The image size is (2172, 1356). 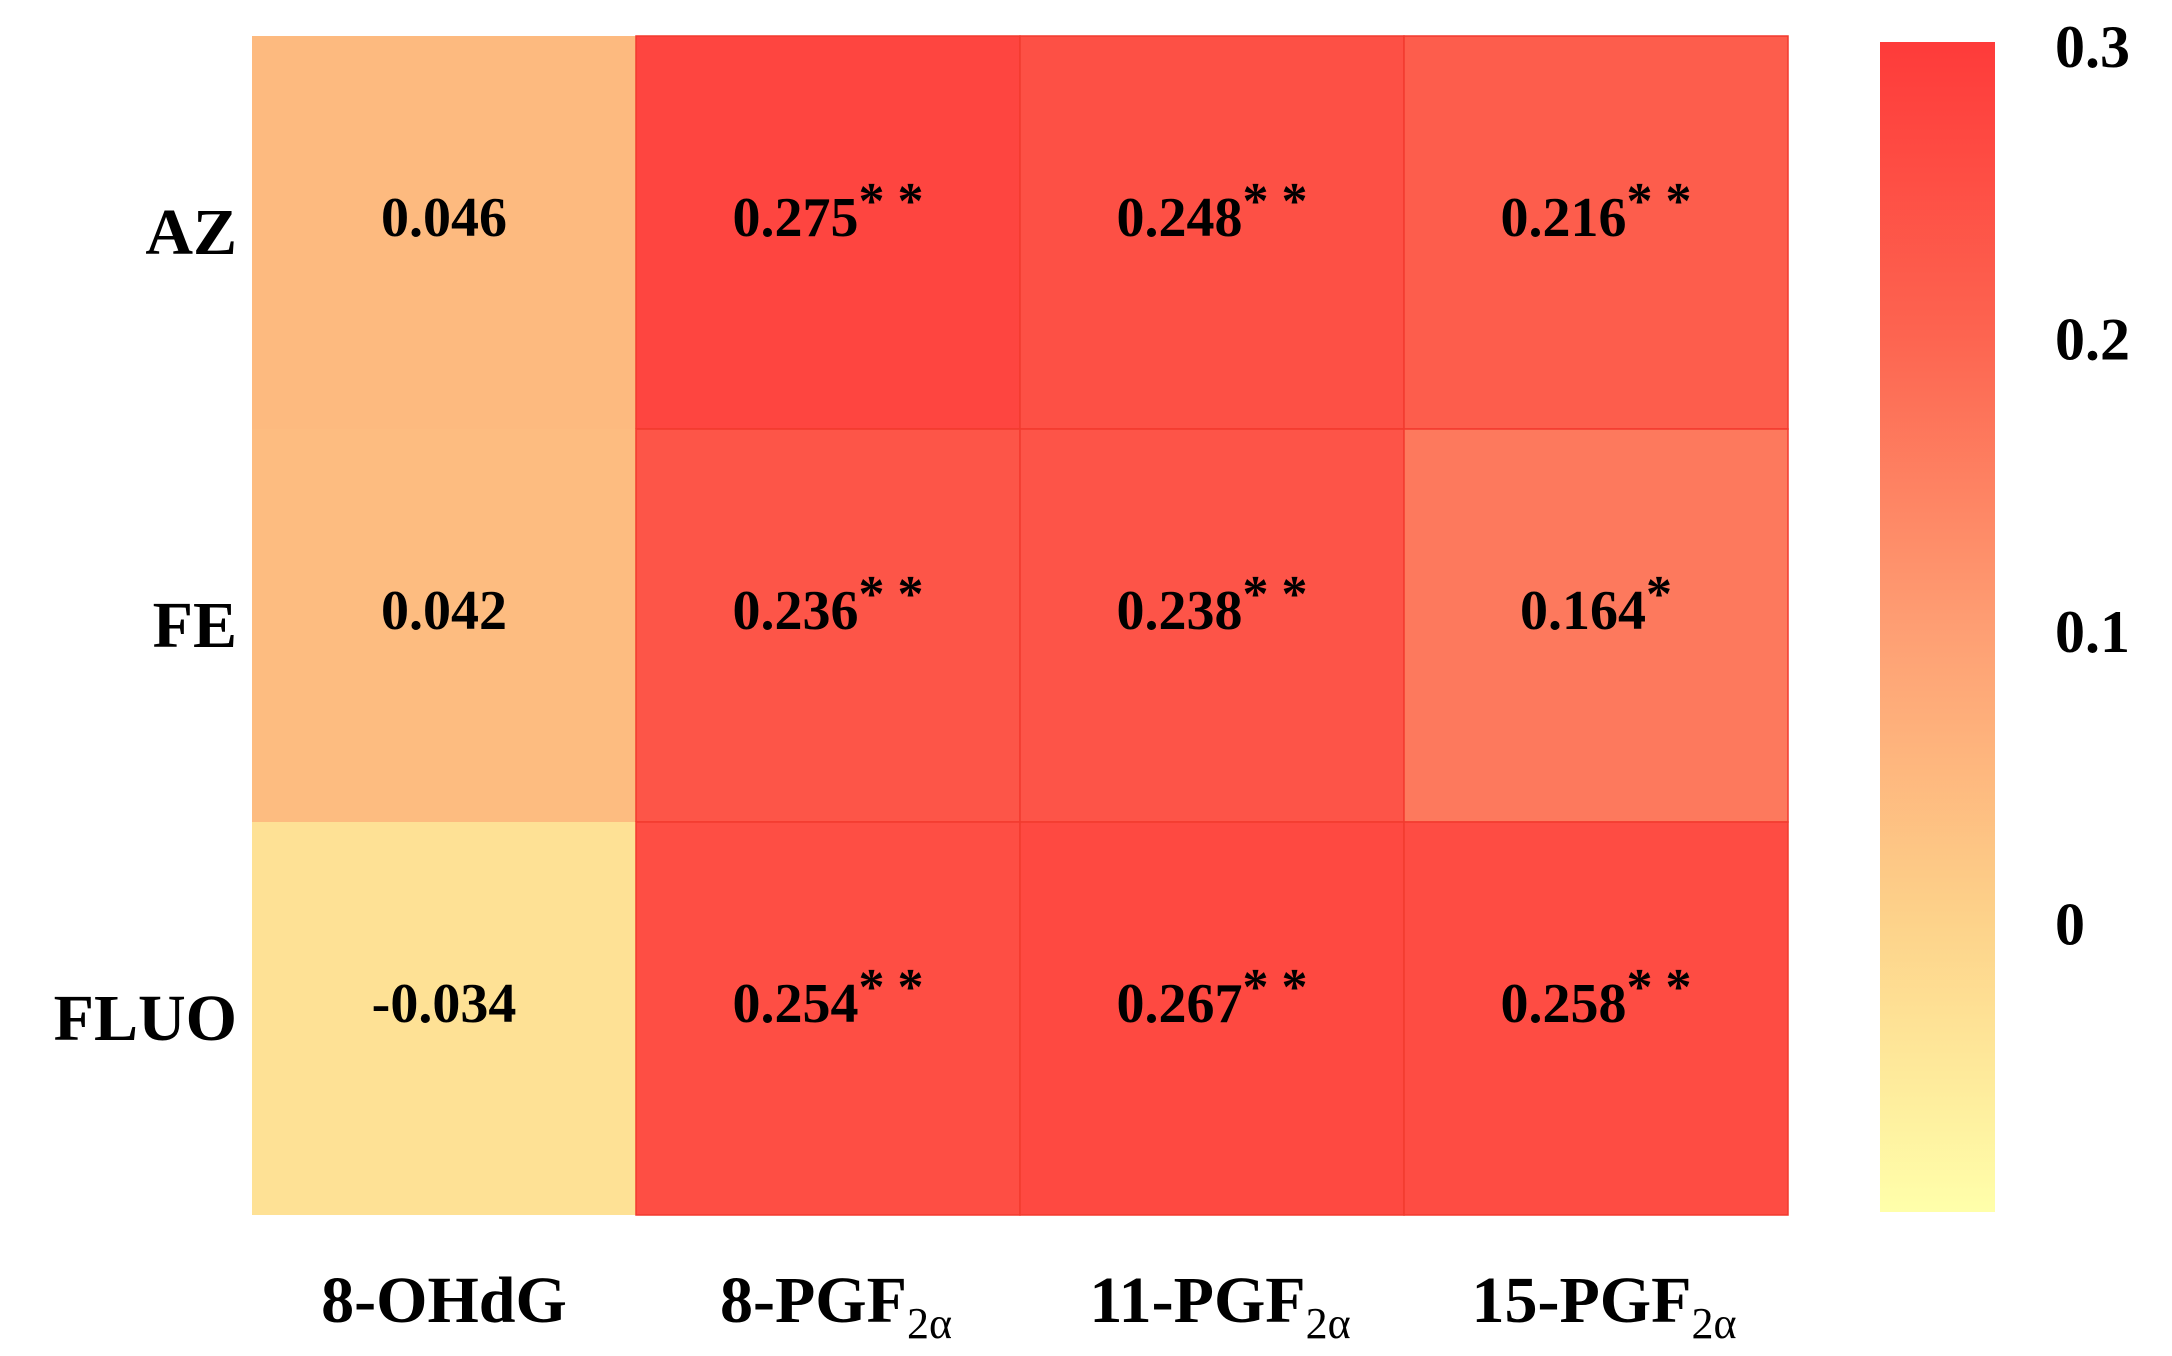 I want to click on colorbar-tick-label: 0.3, so click(x=2092, y=47).